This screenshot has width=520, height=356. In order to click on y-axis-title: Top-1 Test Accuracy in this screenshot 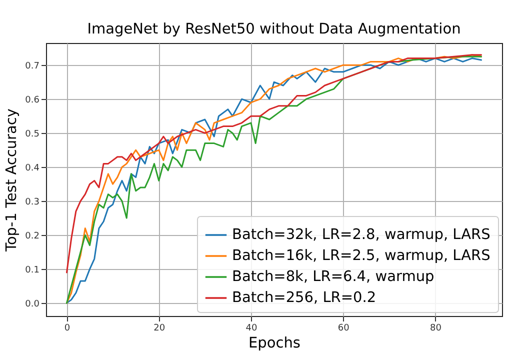, I will do `click(12, 180)`.